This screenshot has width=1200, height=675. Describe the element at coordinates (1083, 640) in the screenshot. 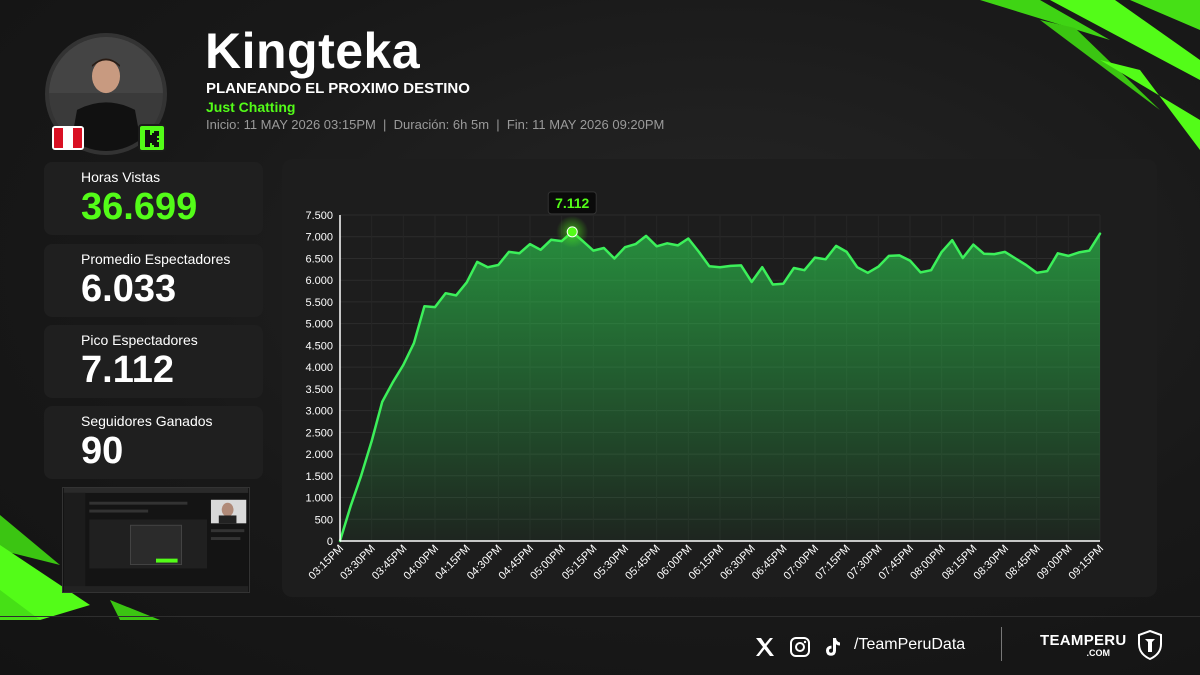

I see `brand-name: TEAMPERU` at that location.